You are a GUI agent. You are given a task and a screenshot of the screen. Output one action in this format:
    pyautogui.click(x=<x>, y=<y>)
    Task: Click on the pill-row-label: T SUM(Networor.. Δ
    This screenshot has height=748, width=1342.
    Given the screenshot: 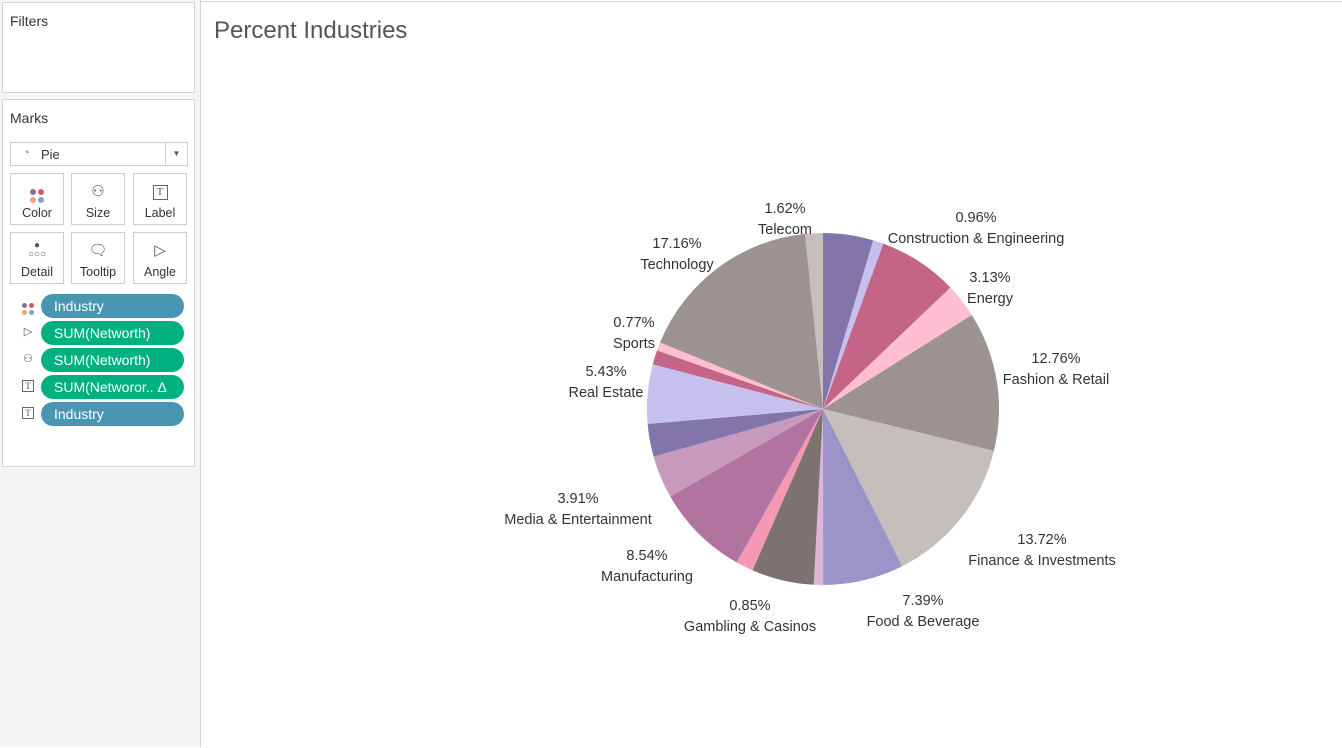 What is the action you would take?
    pyautogui.click(x=99, y=387)
    